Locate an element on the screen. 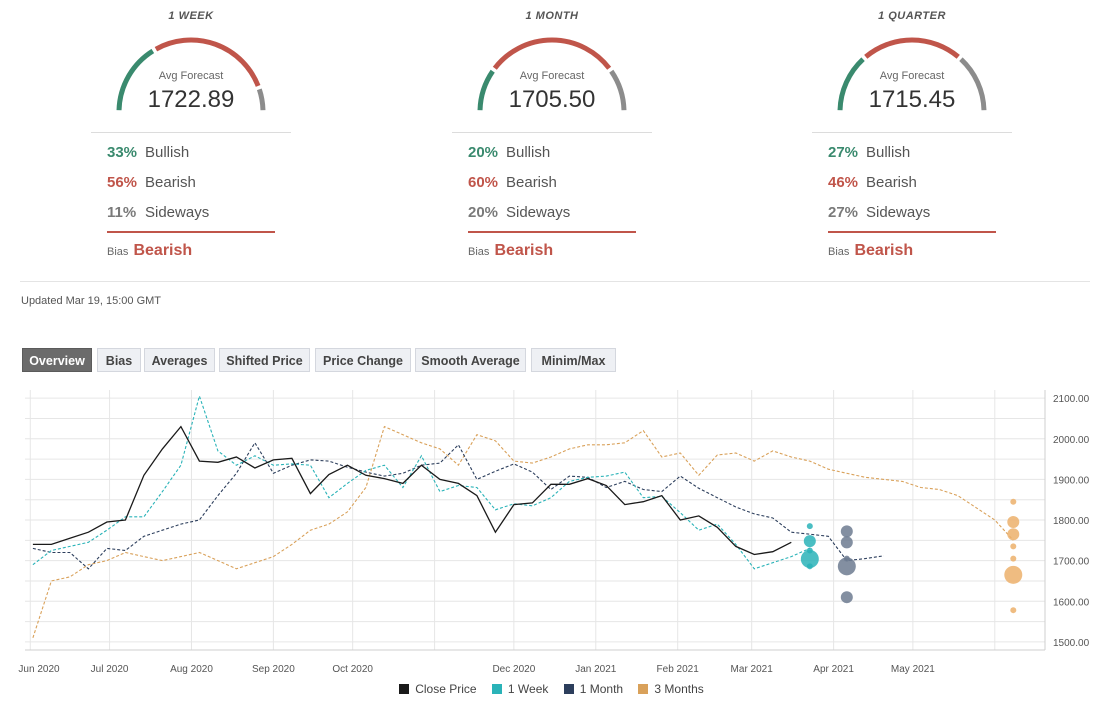 The height and width of the screenshot is (708, 1103). sideways-stat: 11% Sideways is located at coordinates (158, 212).